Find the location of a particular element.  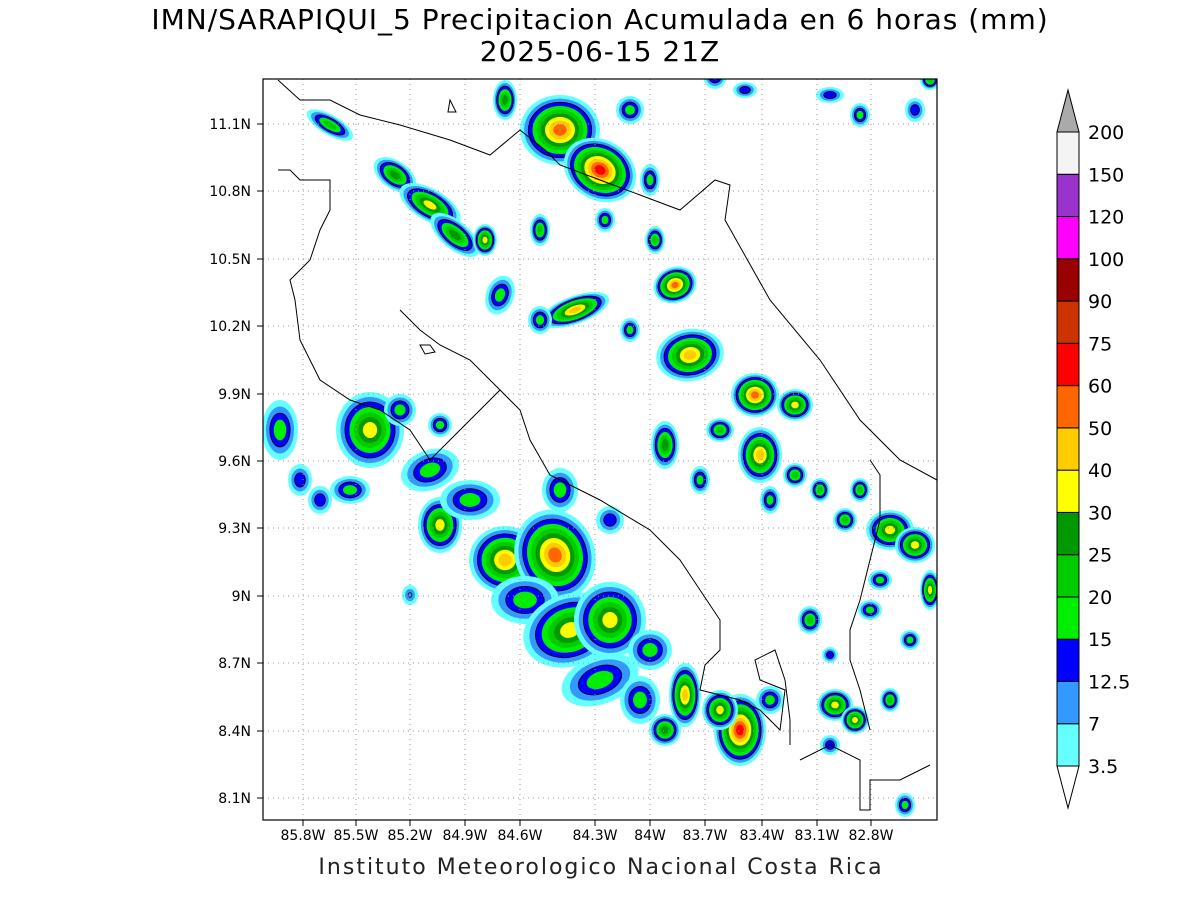

x-tick-label: 82.8W is located at coordinates (870, 836).